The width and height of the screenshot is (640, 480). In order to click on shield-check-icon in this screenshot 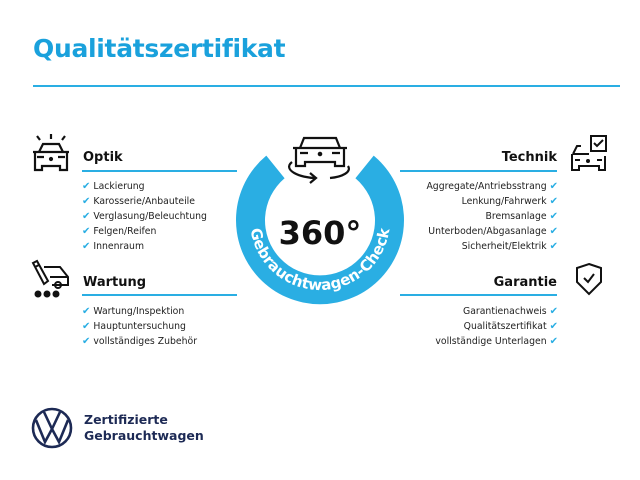, I will do `click(589, 279)`.